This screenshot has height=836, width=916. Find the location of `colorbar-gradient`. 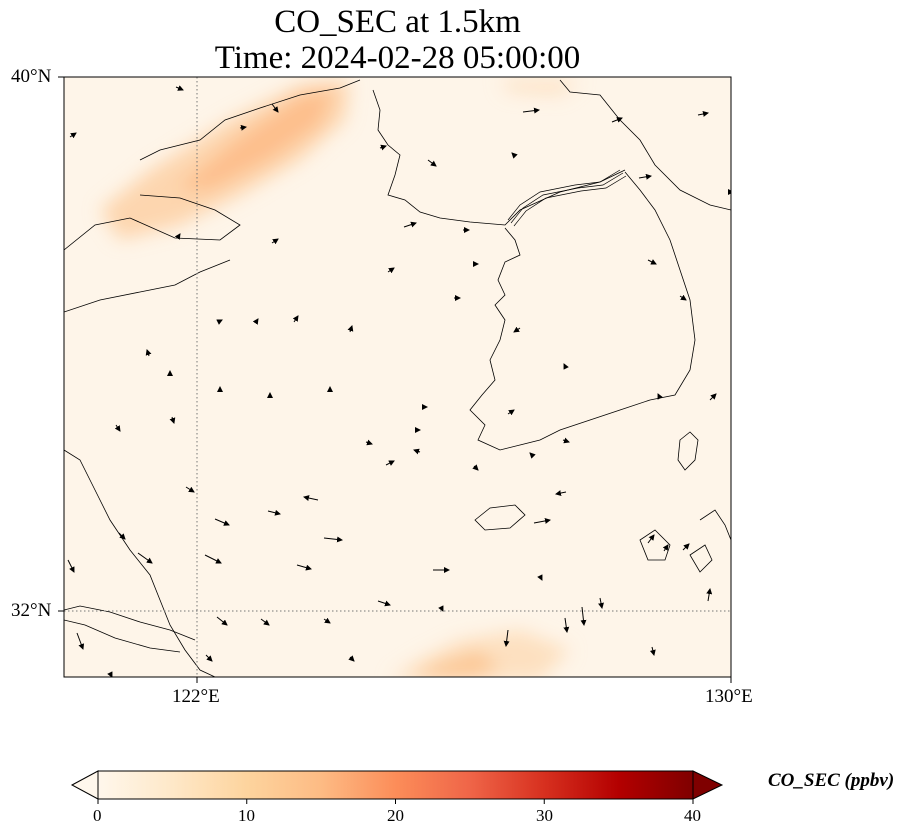

colorbar-gradient is located at coordinates (395, 785).